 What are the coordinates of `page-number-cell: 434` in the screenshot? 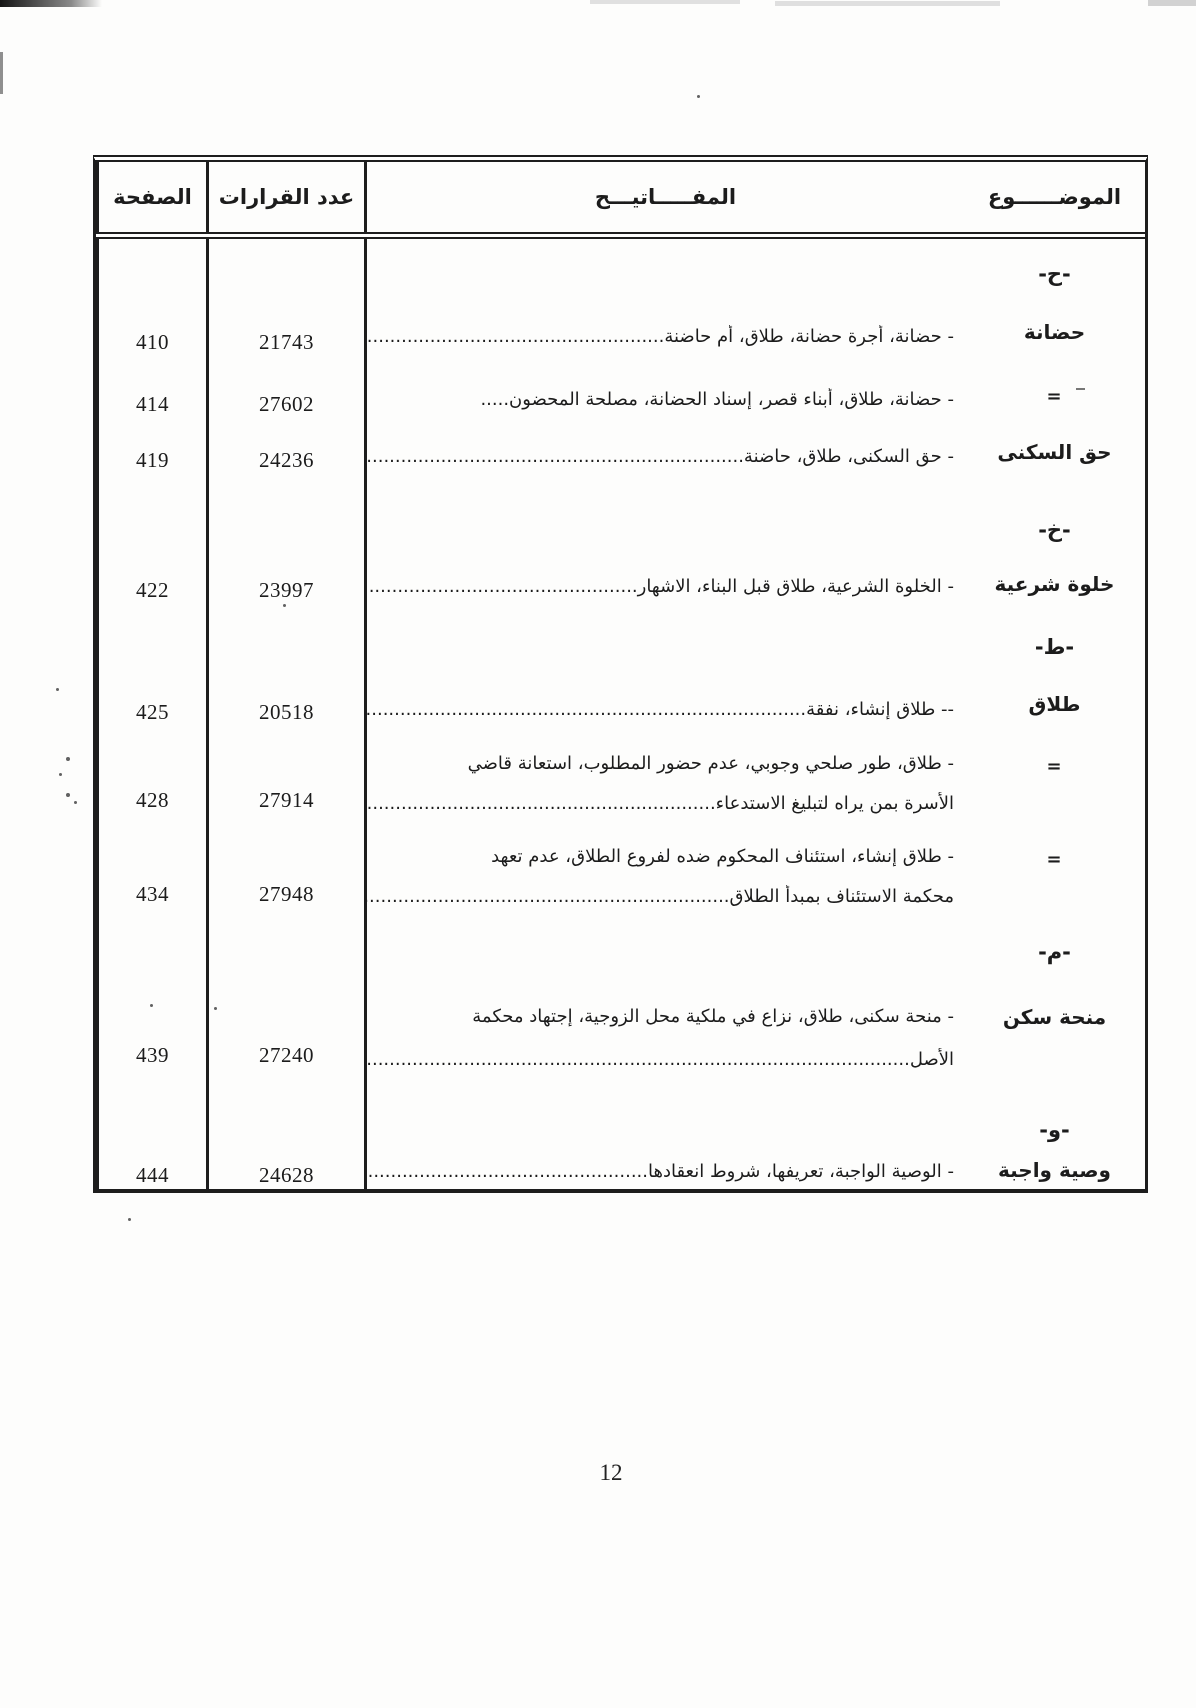 It's located at (152, 894).